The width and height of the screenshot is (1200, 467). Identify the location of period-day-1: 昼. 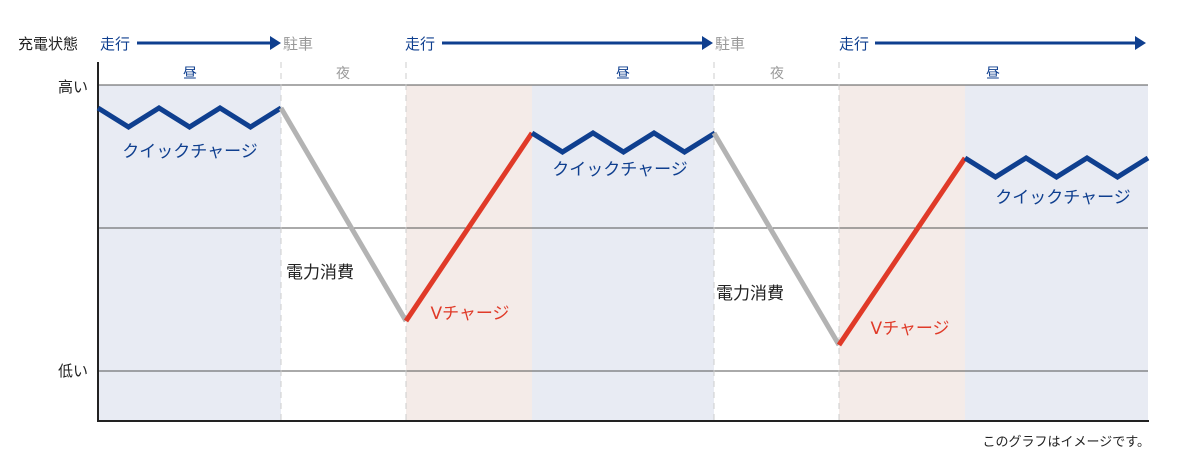
(190, 74).